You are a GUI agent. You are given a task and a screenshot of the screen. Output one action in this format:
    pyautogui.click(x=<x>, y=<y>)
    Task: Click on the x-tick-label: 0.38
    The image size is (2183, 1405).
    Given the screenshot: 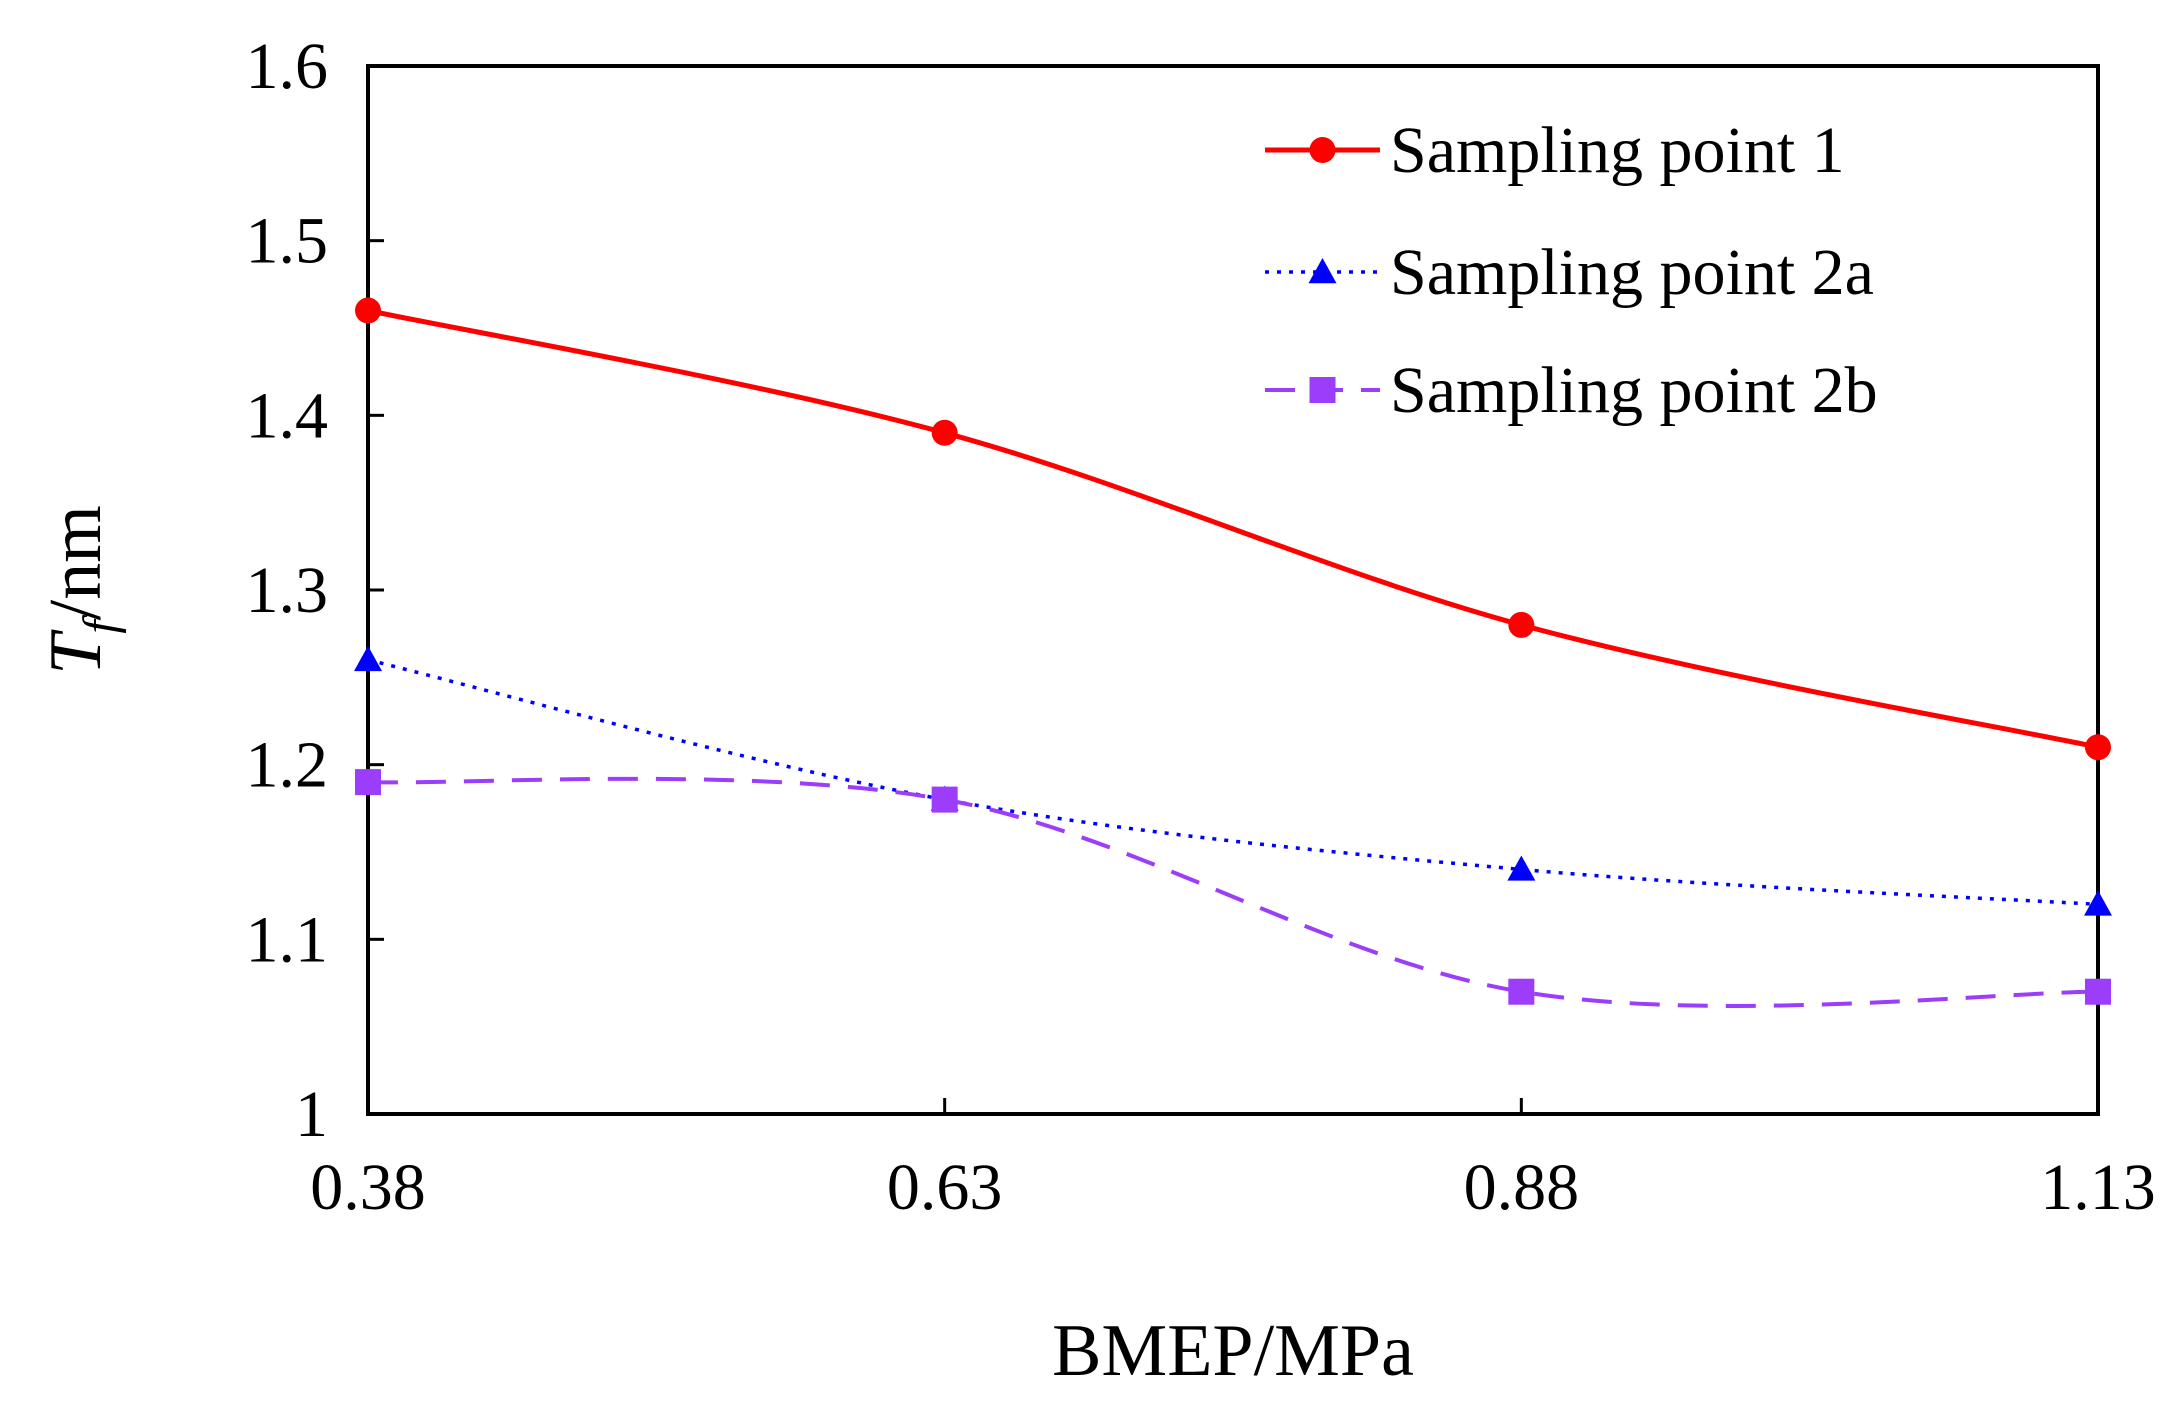 What is the action you would take?
    pyautogui.click(x=368, y=1187)
    